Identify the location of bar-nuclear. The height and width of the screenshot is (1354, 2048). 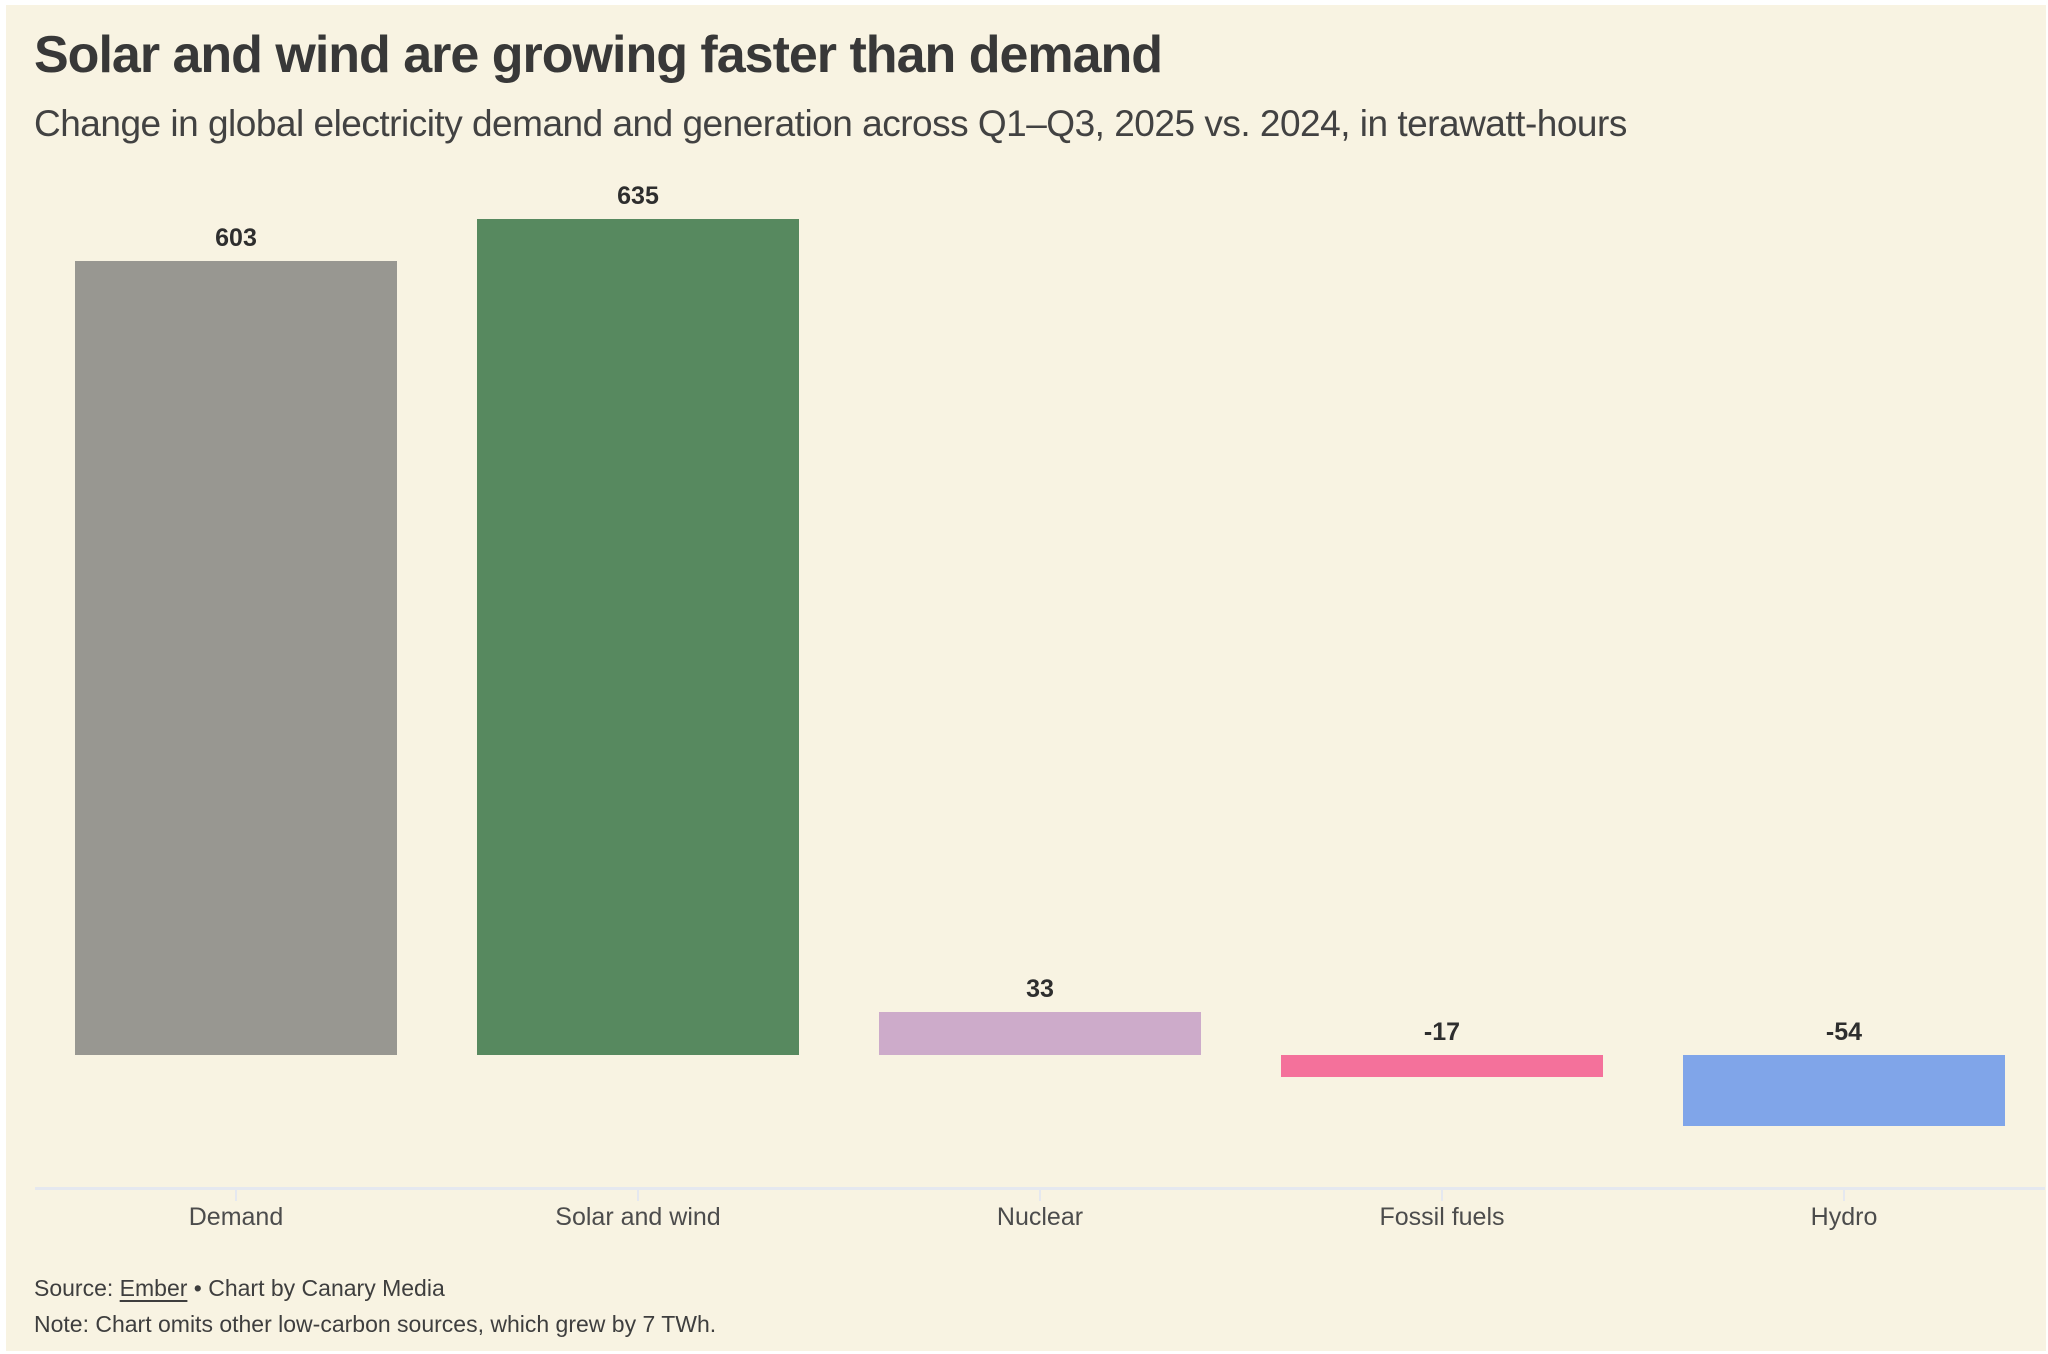
(1040, 1033).